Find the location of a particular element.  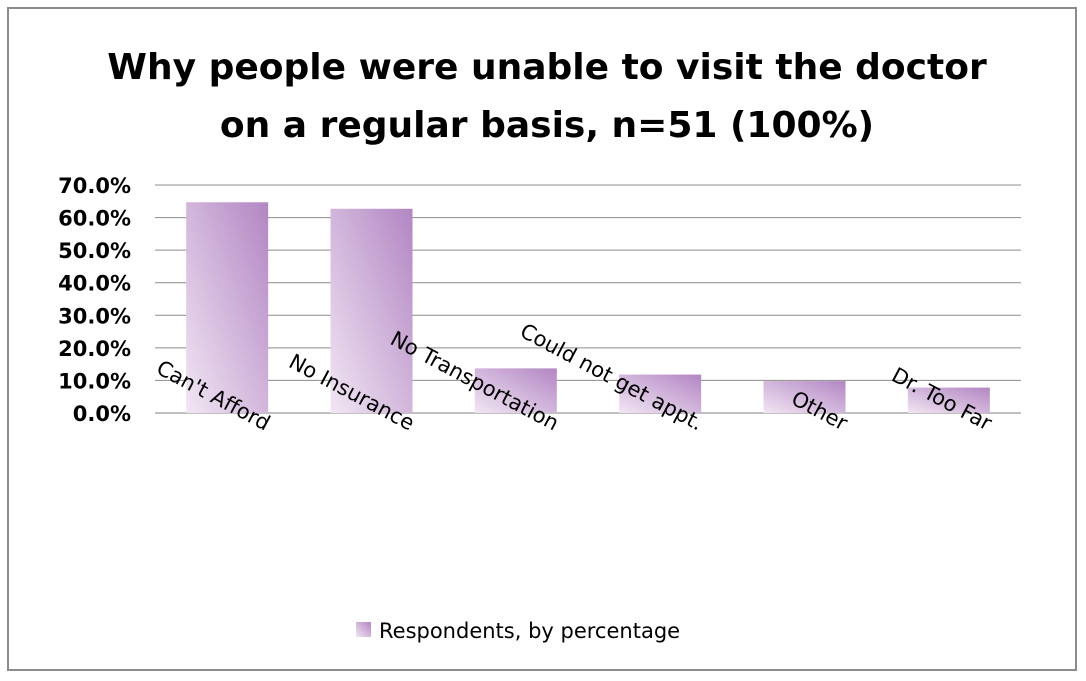

y-tick-label: 50.0% is located at coordinates (94, 251).